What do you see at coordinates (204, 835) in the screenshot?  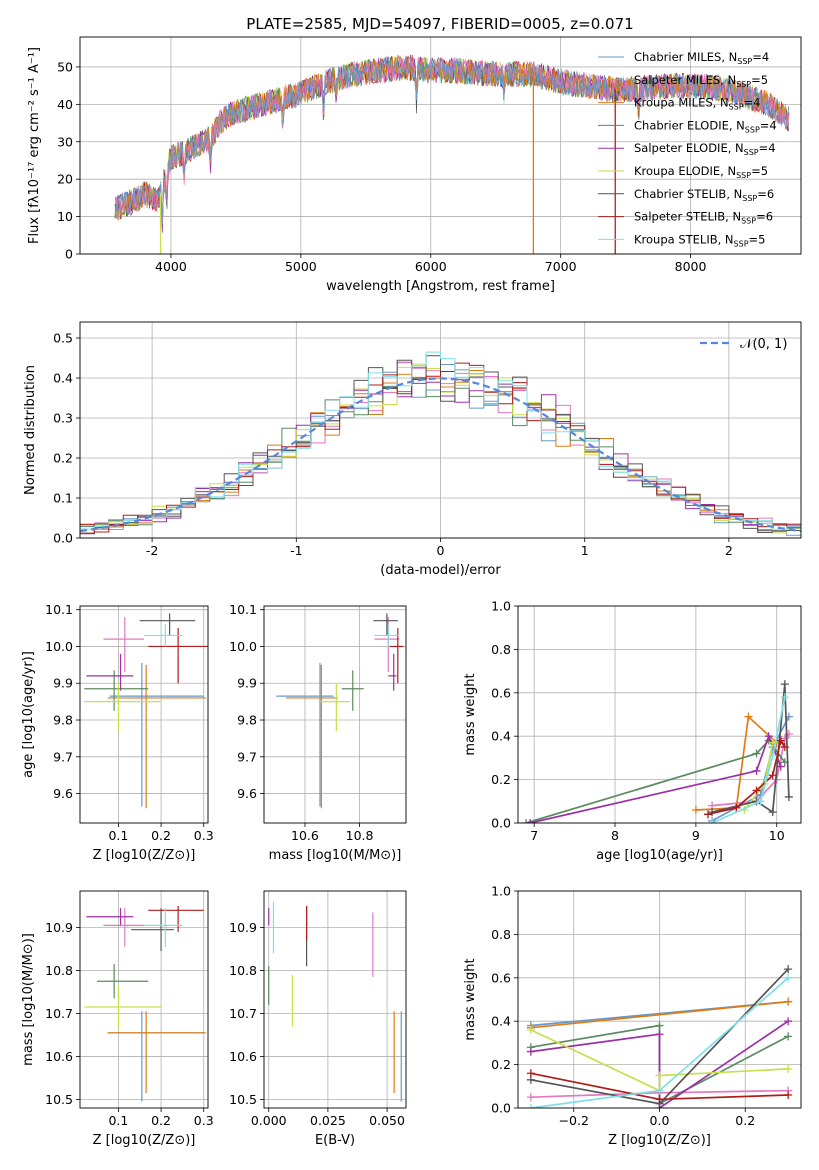 I see `x-tick-label: 0.3` at bounding box center [204, 835].